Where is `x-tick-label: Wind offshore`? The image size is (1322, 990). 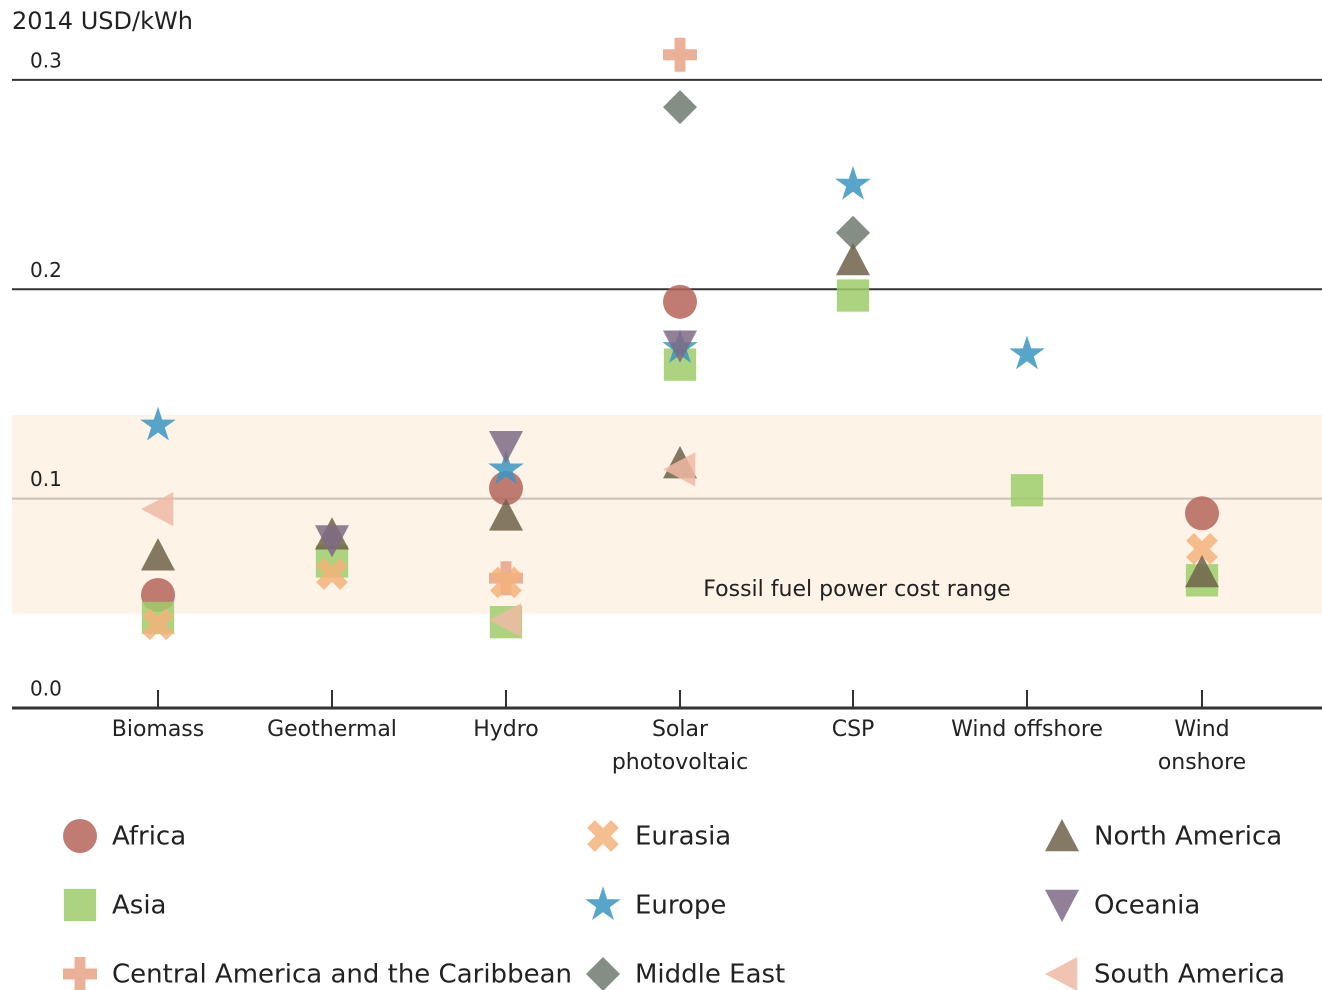 x-tick-label: Wind offshore is located at coordinates (1027, 729).